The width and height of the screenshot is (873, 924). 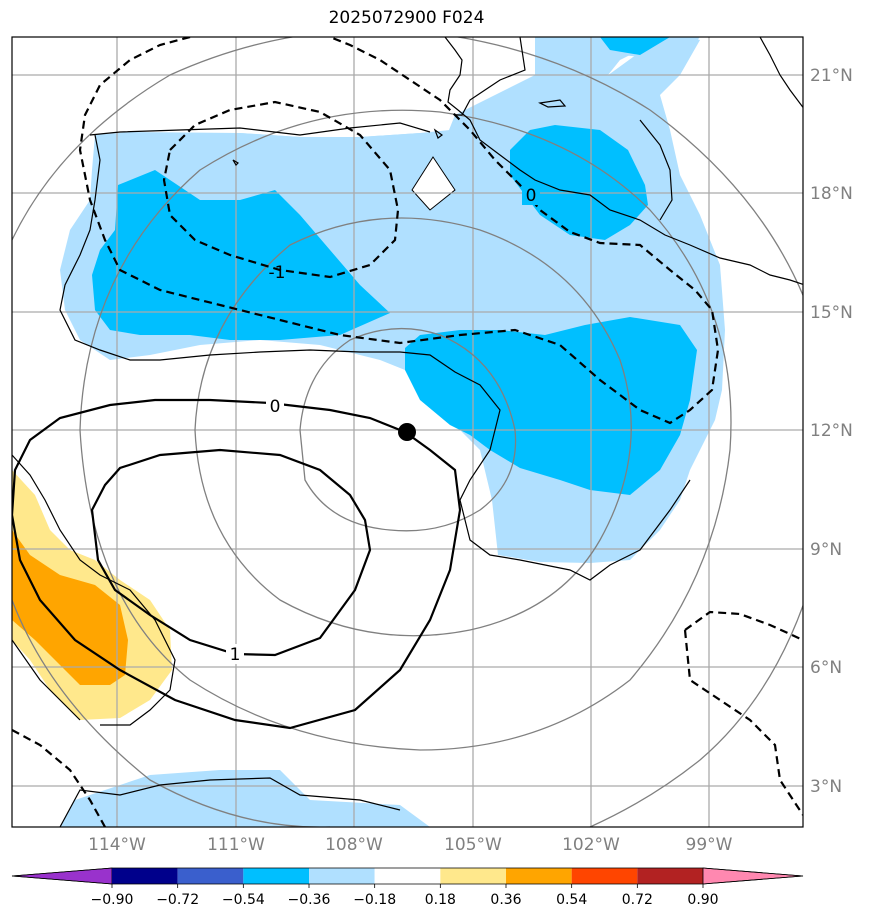 What do you see at coordinates (591, 845) in the screenshot?
I see `lon-label: 102°W` at bounding box center [591, 845].